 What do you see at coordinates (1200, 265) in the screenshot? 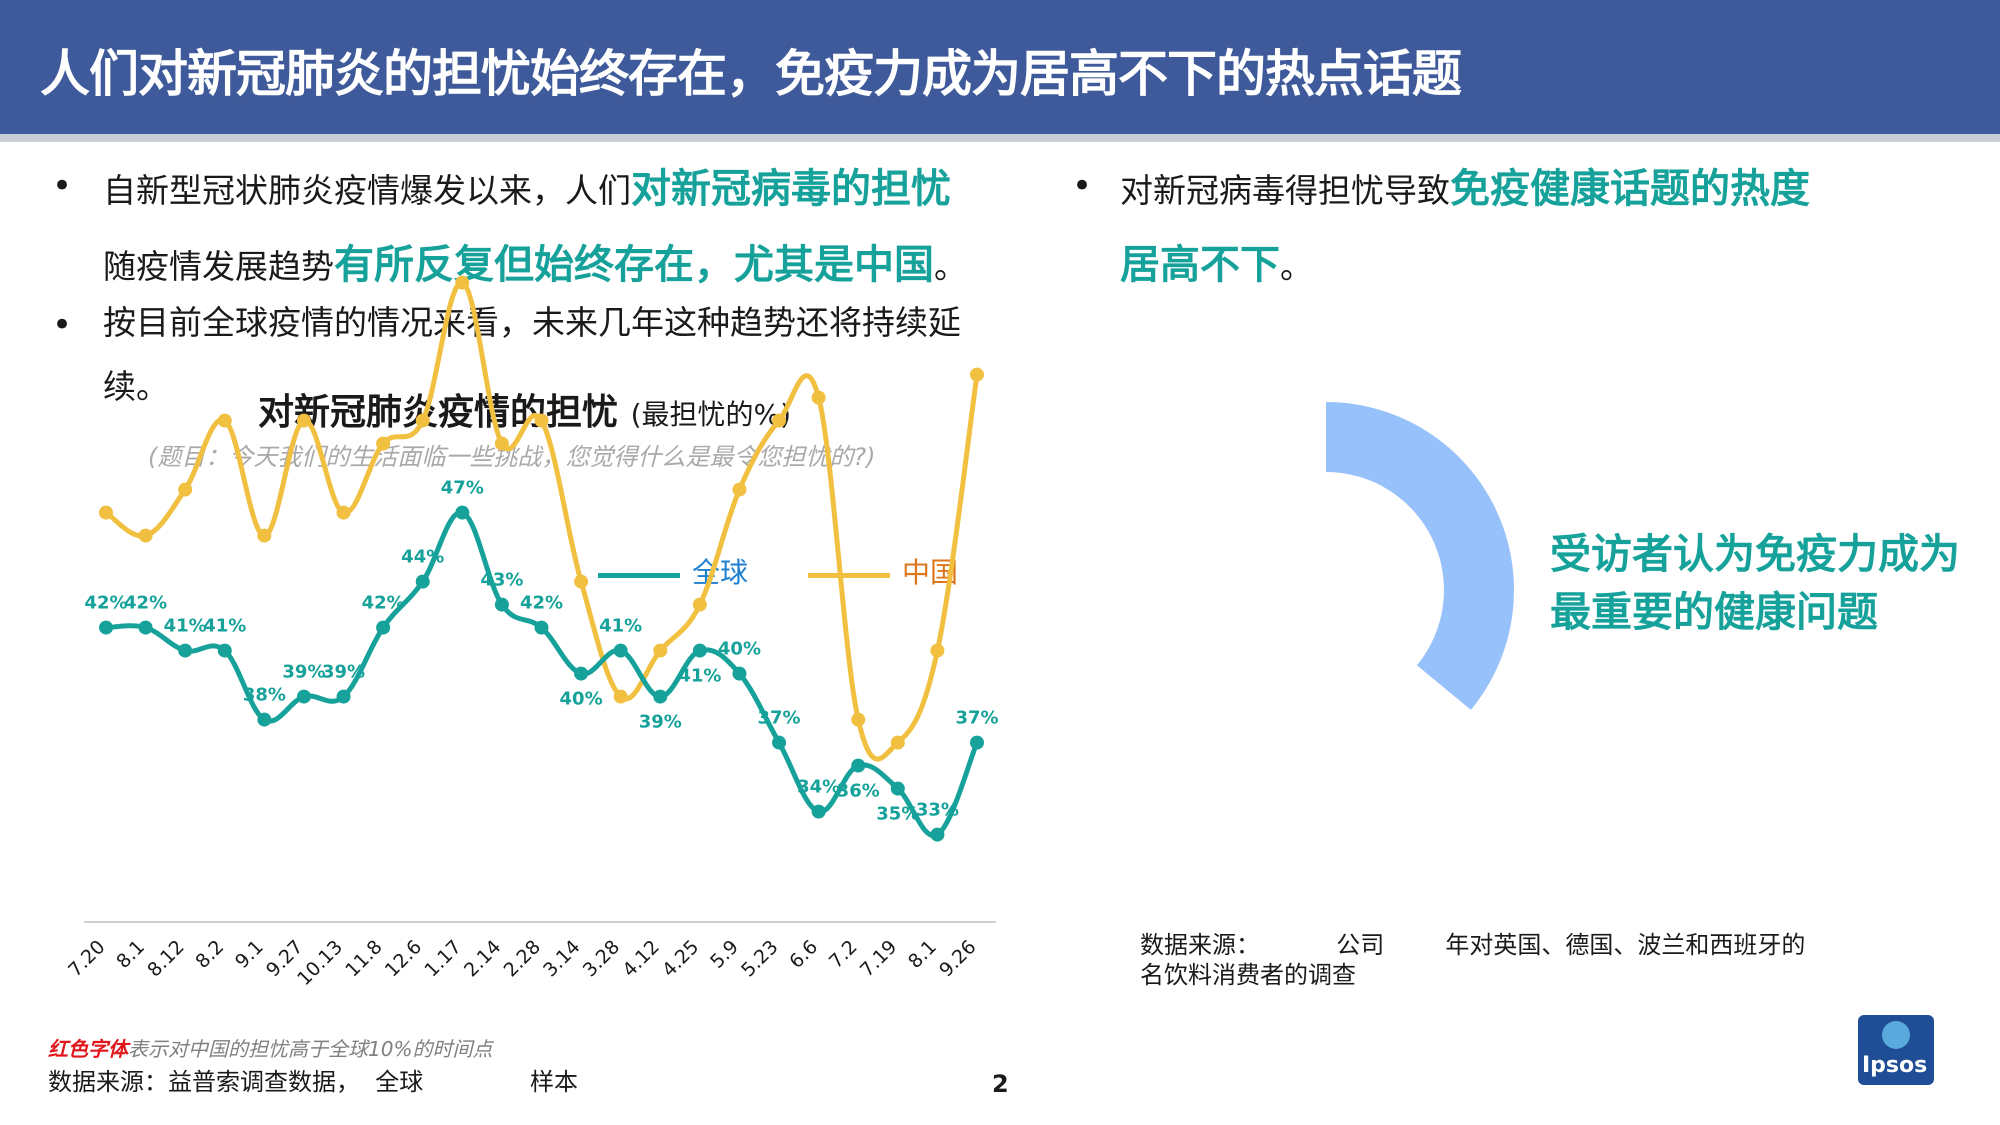
I see `right-bullet-highlight2: 居高不下` at bounding box center [1200, 265].